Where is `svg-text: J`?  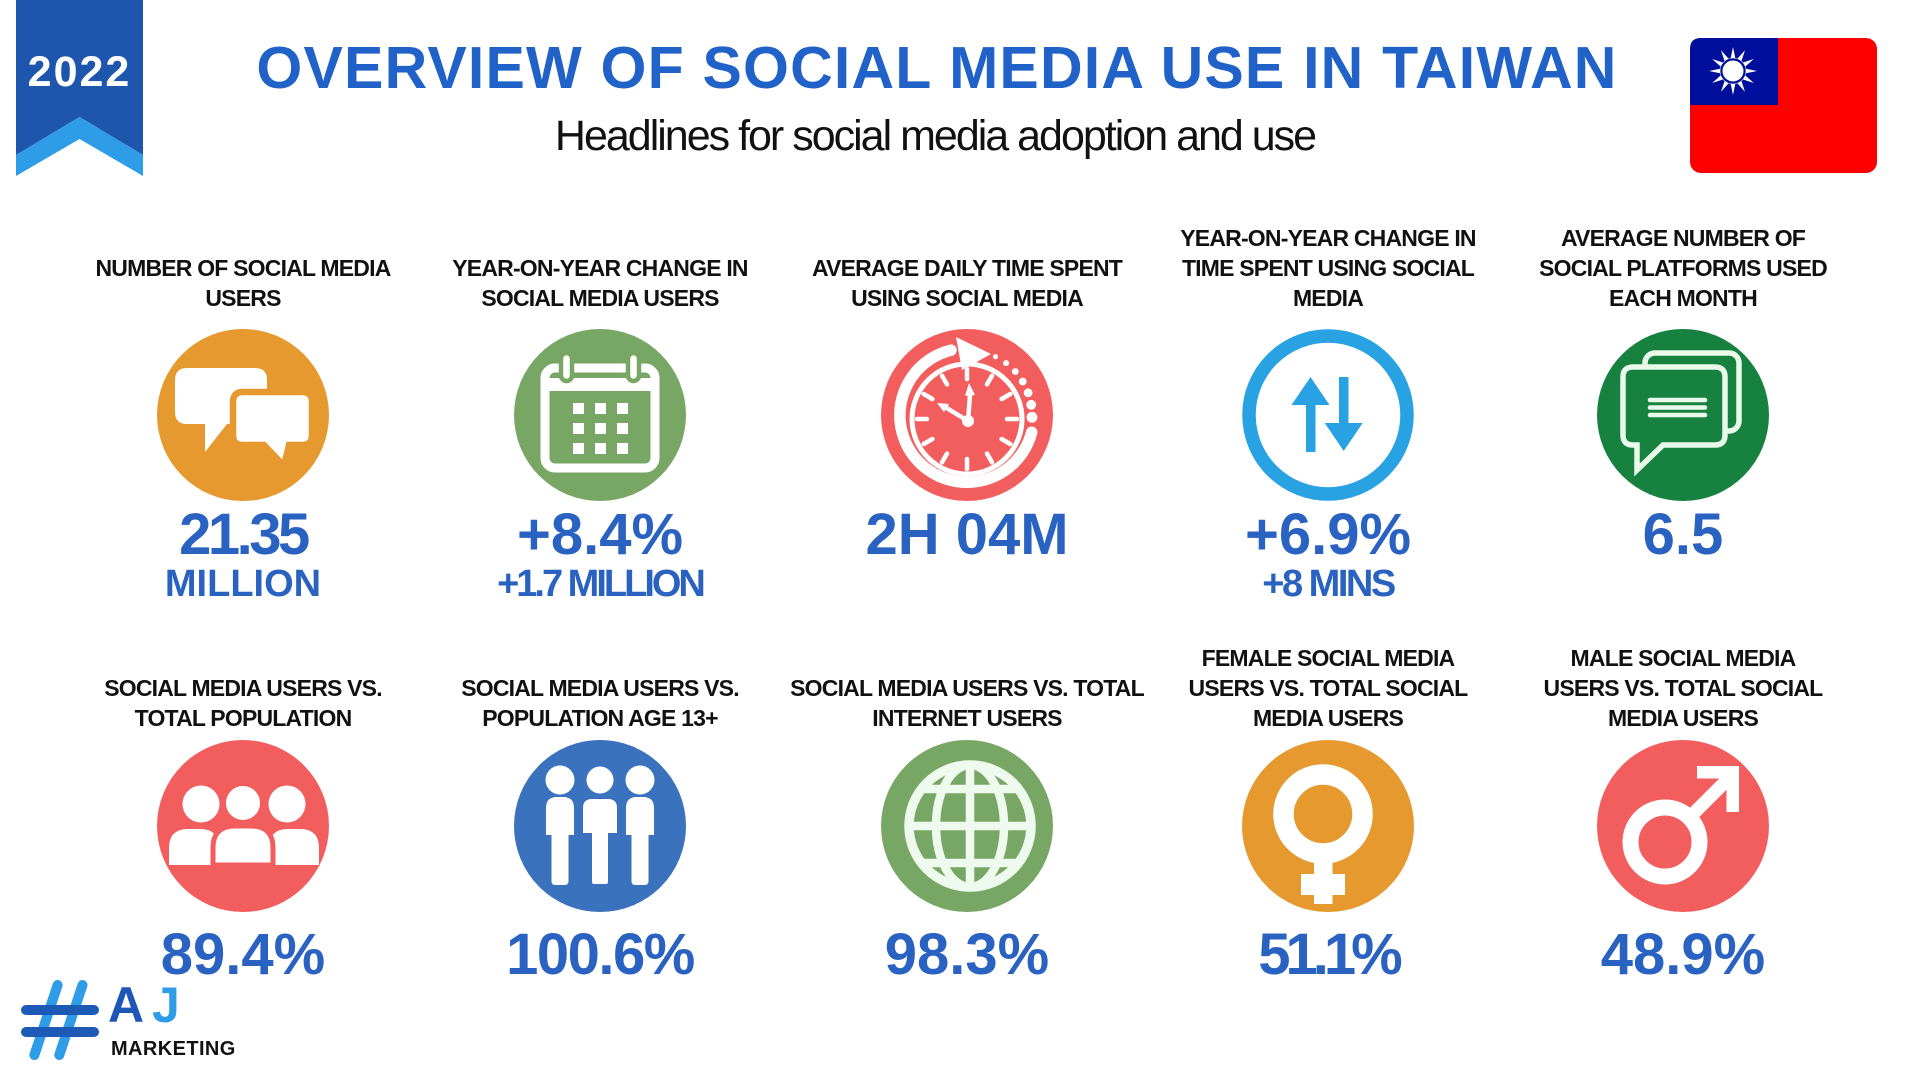
svg-text: J is located at coordinates (166, 1005).